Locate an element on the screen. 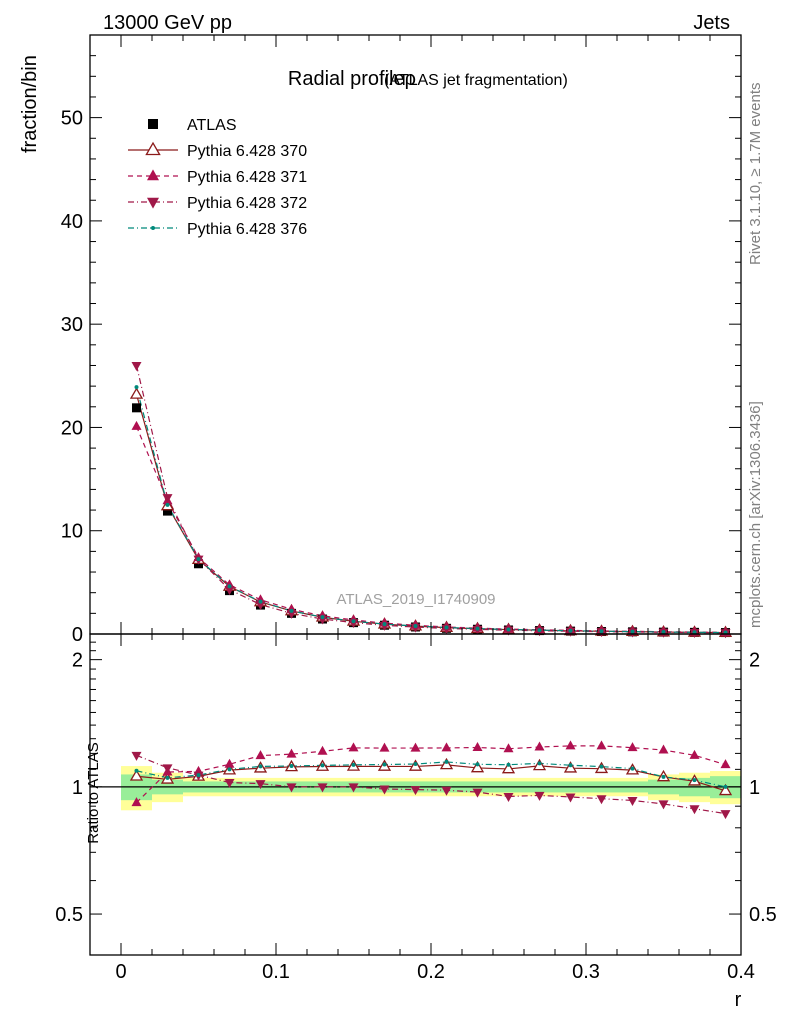  x-tick-label: 0 is located at coordinates (120, 972).